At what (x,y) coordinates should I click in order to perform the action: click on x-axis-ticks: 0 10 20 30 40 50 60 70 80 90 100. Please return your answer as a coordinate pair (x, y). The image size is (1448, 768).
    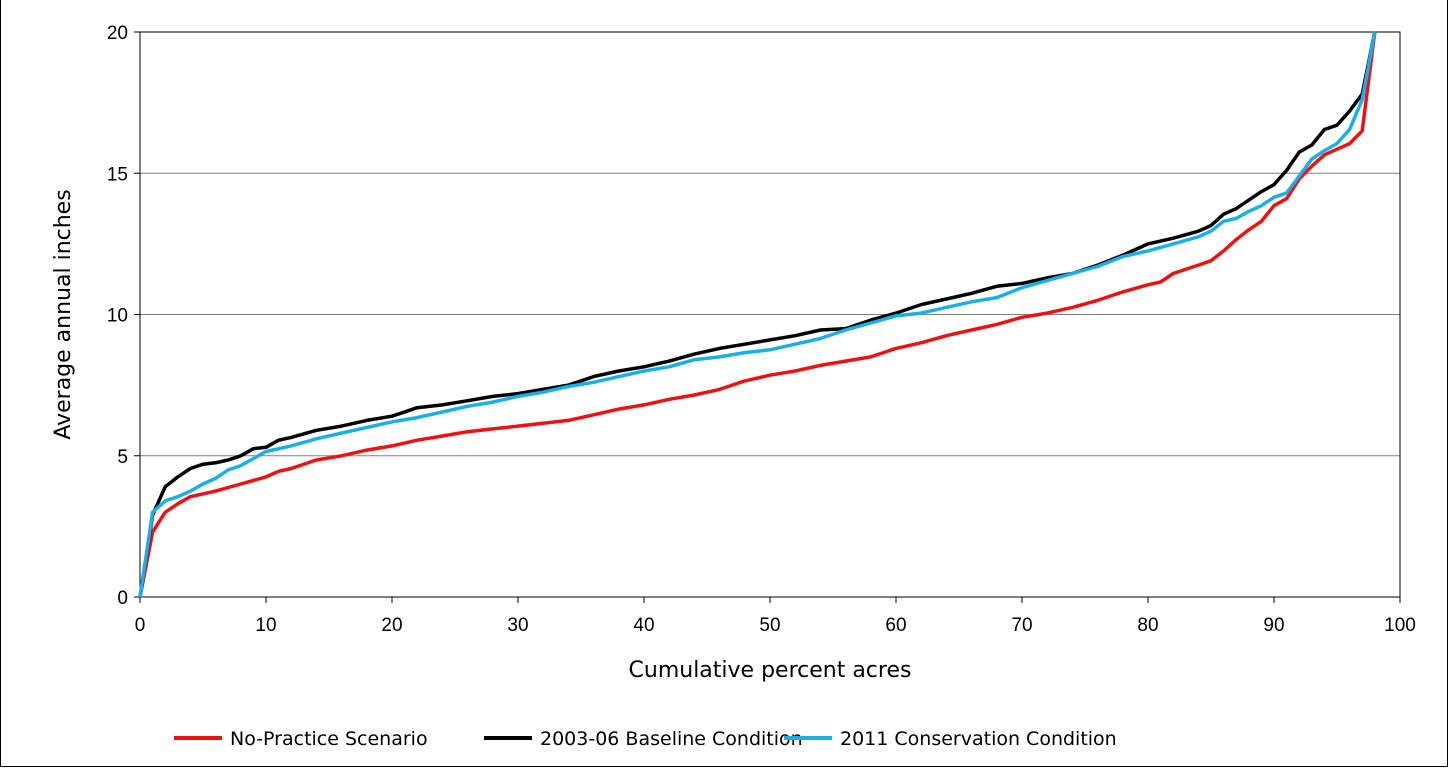
    Looking at the image, I should click on (775, 616).